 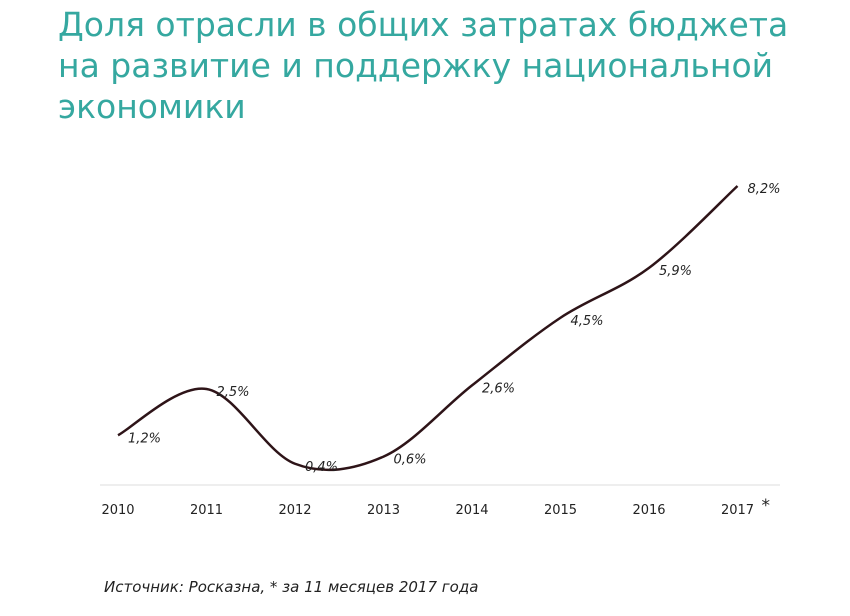 What do you see at coordinates (766, 506) in the screenshot?
I see `tick-footnote-mark: *` at bounding box center [766, 506].